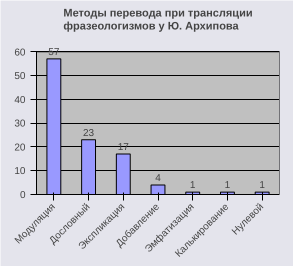  What do you see at coordinates (20, 52) in the screenshot?
I see `y-tick-label: 60` at bounding box center [20, 52].